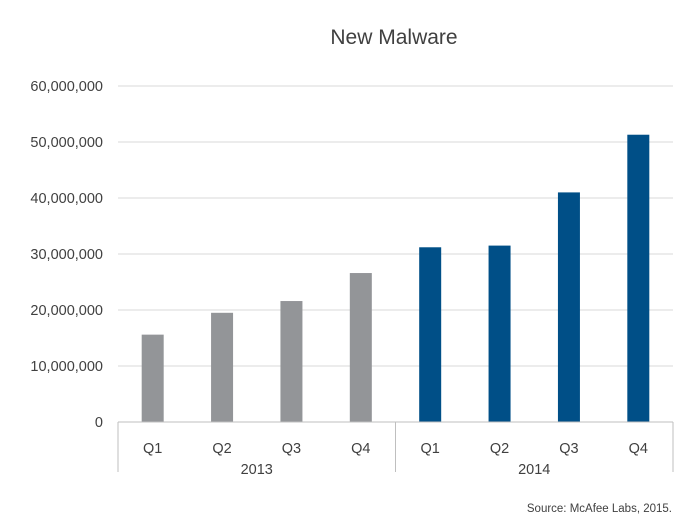 The image size is (689, 524). What do you see at coordinates (222, 367) in the screenshot?
I see `bar-2013-q2` at bounding box center [222, 367].